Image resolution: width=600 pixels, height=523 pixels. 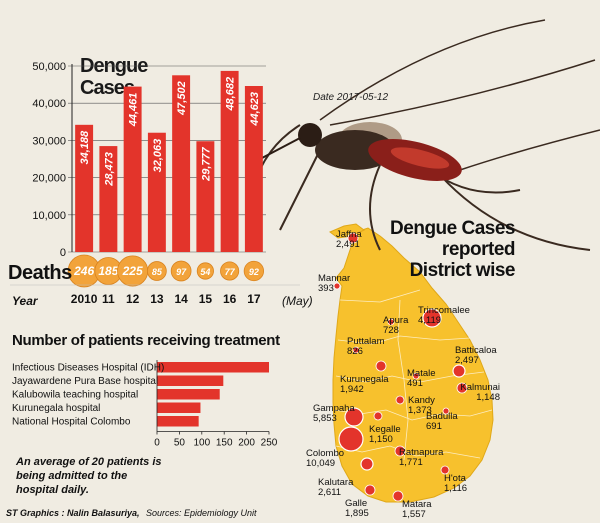 I want to click on cases-value-label: 47,502, so click(x=182, y=98).